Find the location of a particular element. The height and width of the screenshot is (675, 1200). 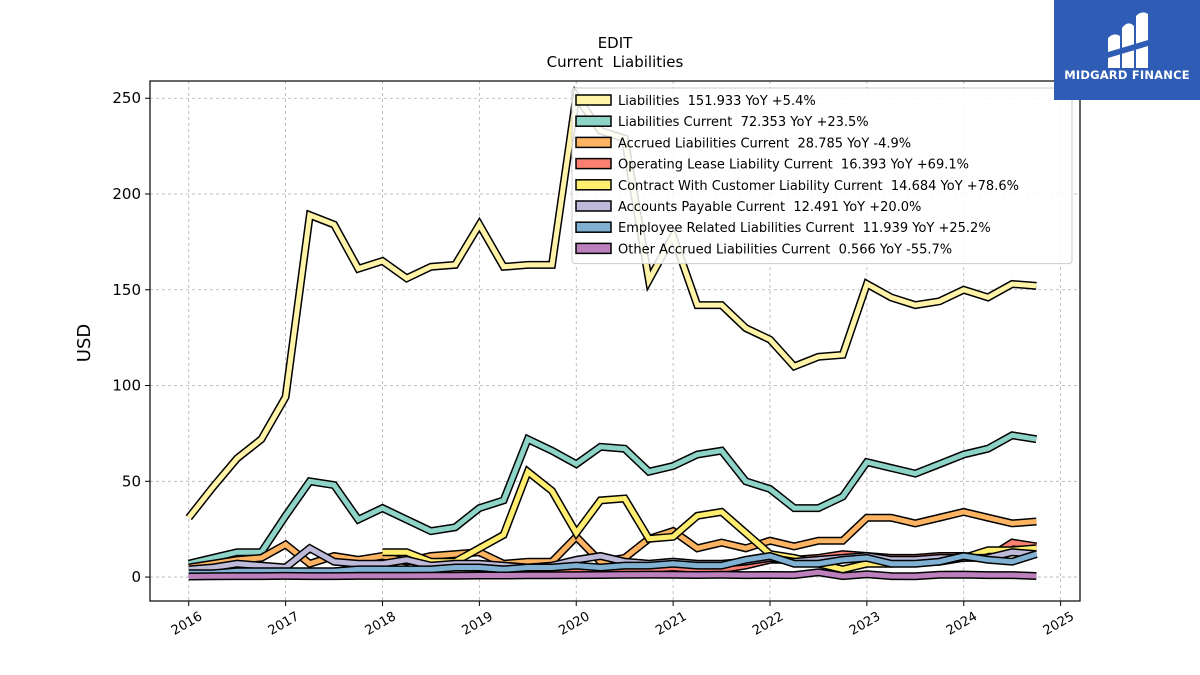

x-tick-label: 2019 is located at coordinates (478, 624).